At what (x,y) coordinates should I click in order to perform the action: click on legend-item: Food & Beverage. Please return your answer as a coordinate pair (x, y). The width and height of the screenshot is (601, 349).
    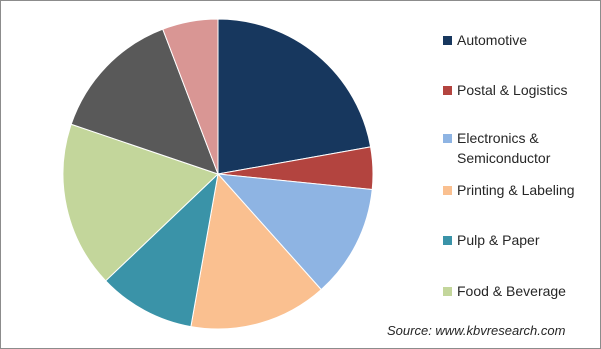
    Looking at the image, I should click on (518, 291).